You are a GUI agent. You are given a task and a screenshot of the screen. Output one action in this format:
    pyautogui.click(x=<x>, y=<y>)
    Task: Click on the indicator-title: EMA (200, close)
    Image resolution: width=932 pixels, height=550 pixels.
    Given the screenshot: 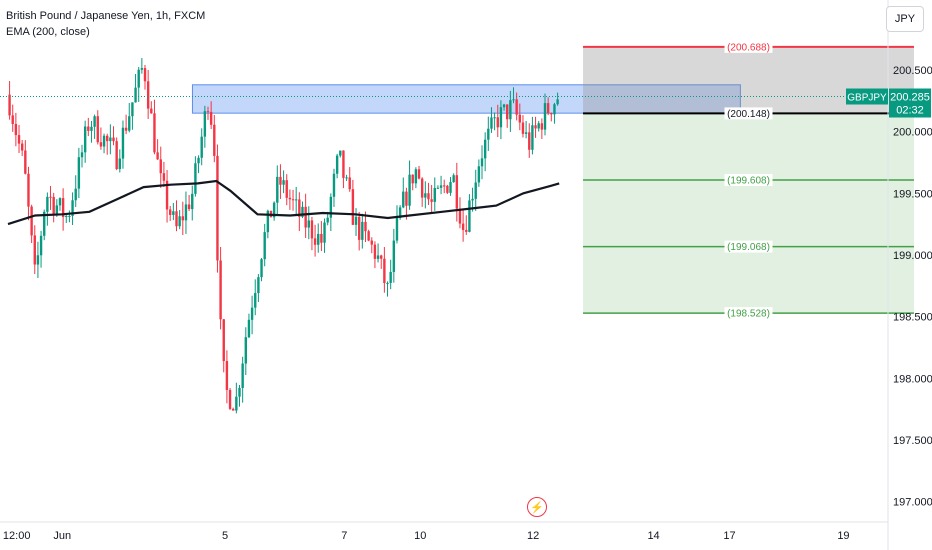 What is the action you would take?
    pyautogui.click(x=48, y=32)
    